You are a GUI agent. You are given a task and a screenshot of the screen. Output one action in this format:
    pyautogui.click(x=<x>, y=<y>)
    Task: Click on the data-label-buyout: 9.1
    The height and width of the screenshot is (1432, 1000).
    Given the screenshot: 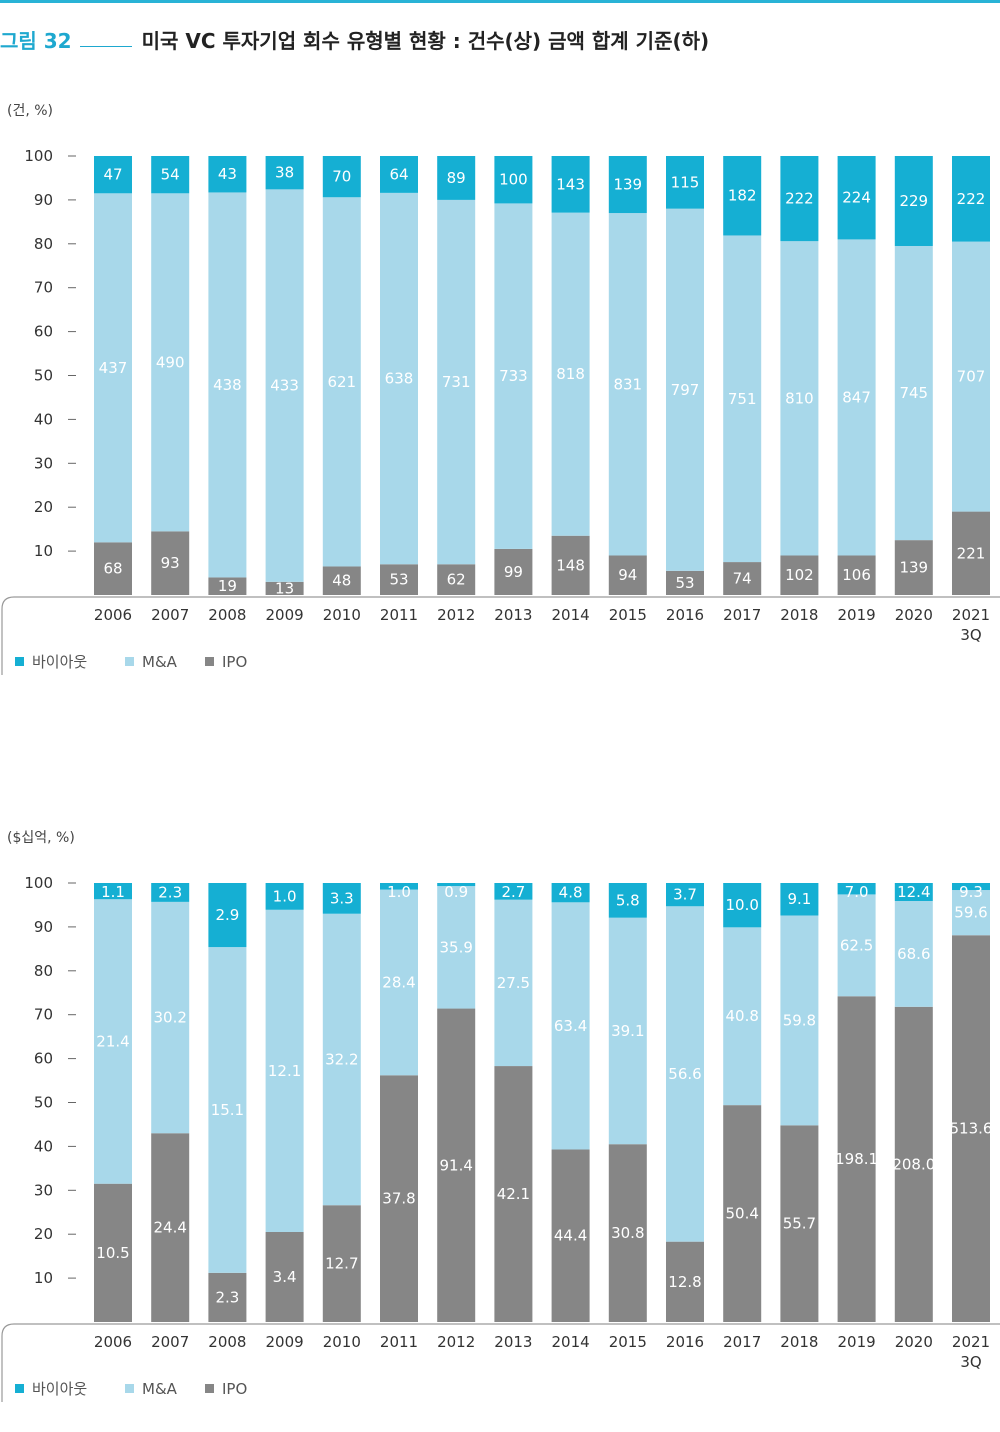 What is the action you would take?
    pyautogui.click(x=799, y=899)
    